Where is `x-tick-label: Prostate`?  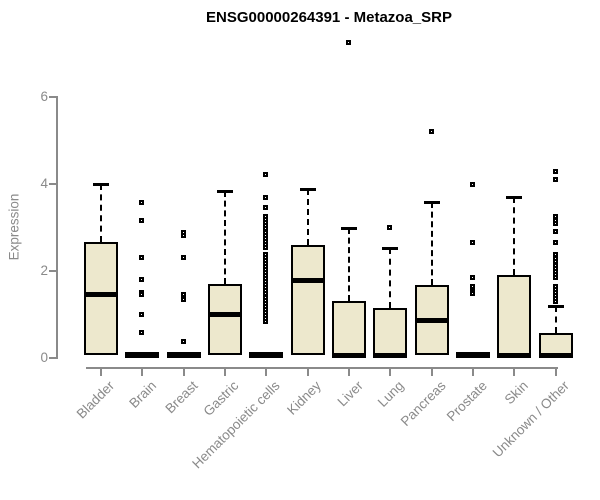 x-tick-label: Prostate is located at coordinates (466, 401).